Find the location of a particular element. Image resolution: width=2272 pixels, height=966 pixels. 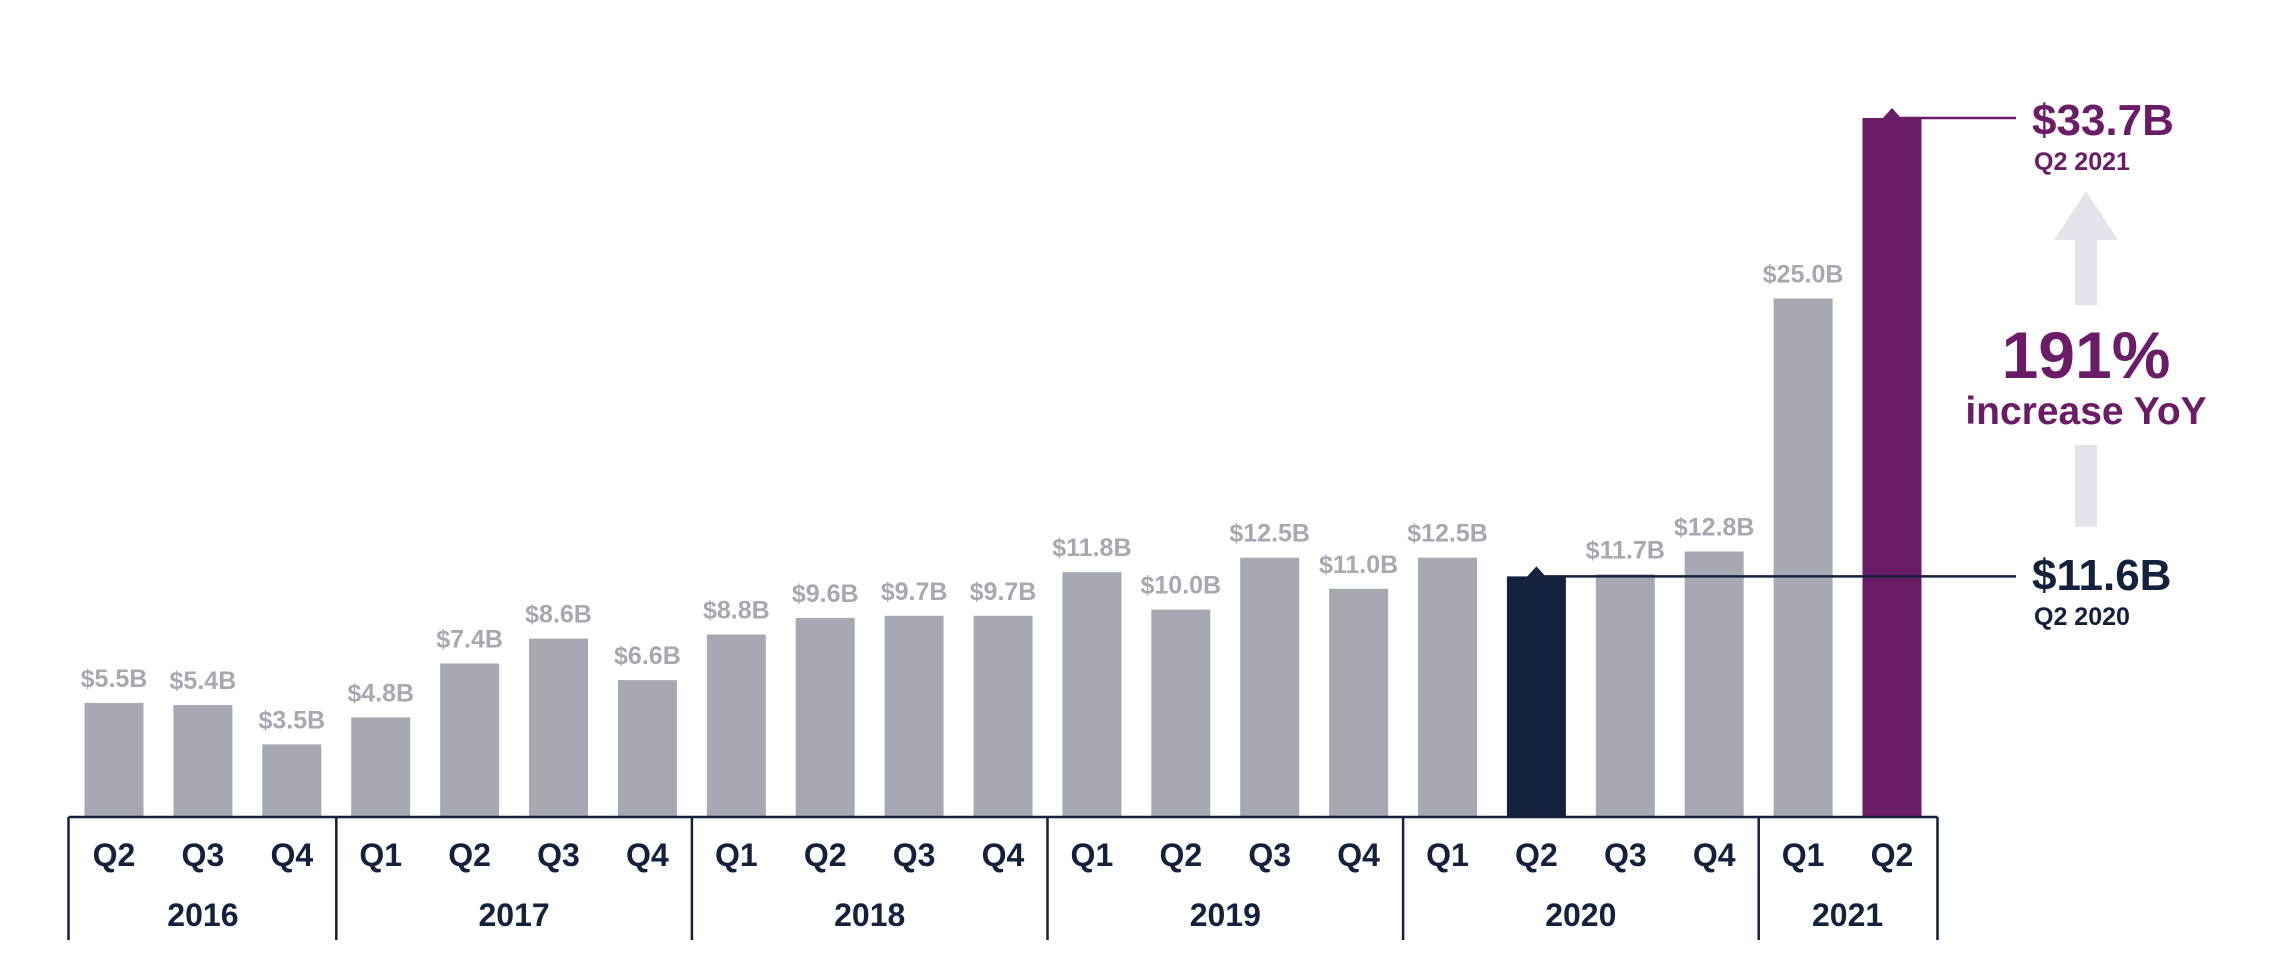

bar-value-label: $11.8B is located at coordinates (1091, 548).